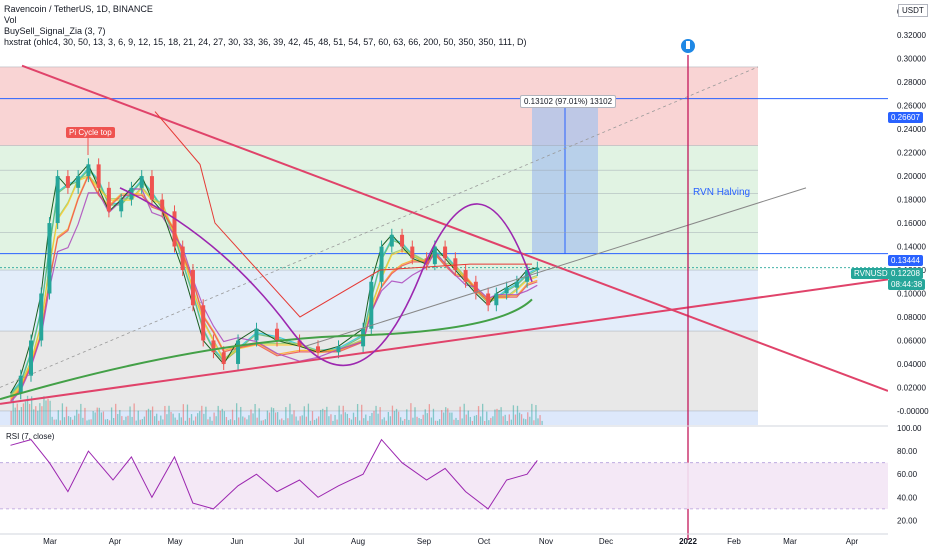  I want to click on zone-blue, so click(379, 301).